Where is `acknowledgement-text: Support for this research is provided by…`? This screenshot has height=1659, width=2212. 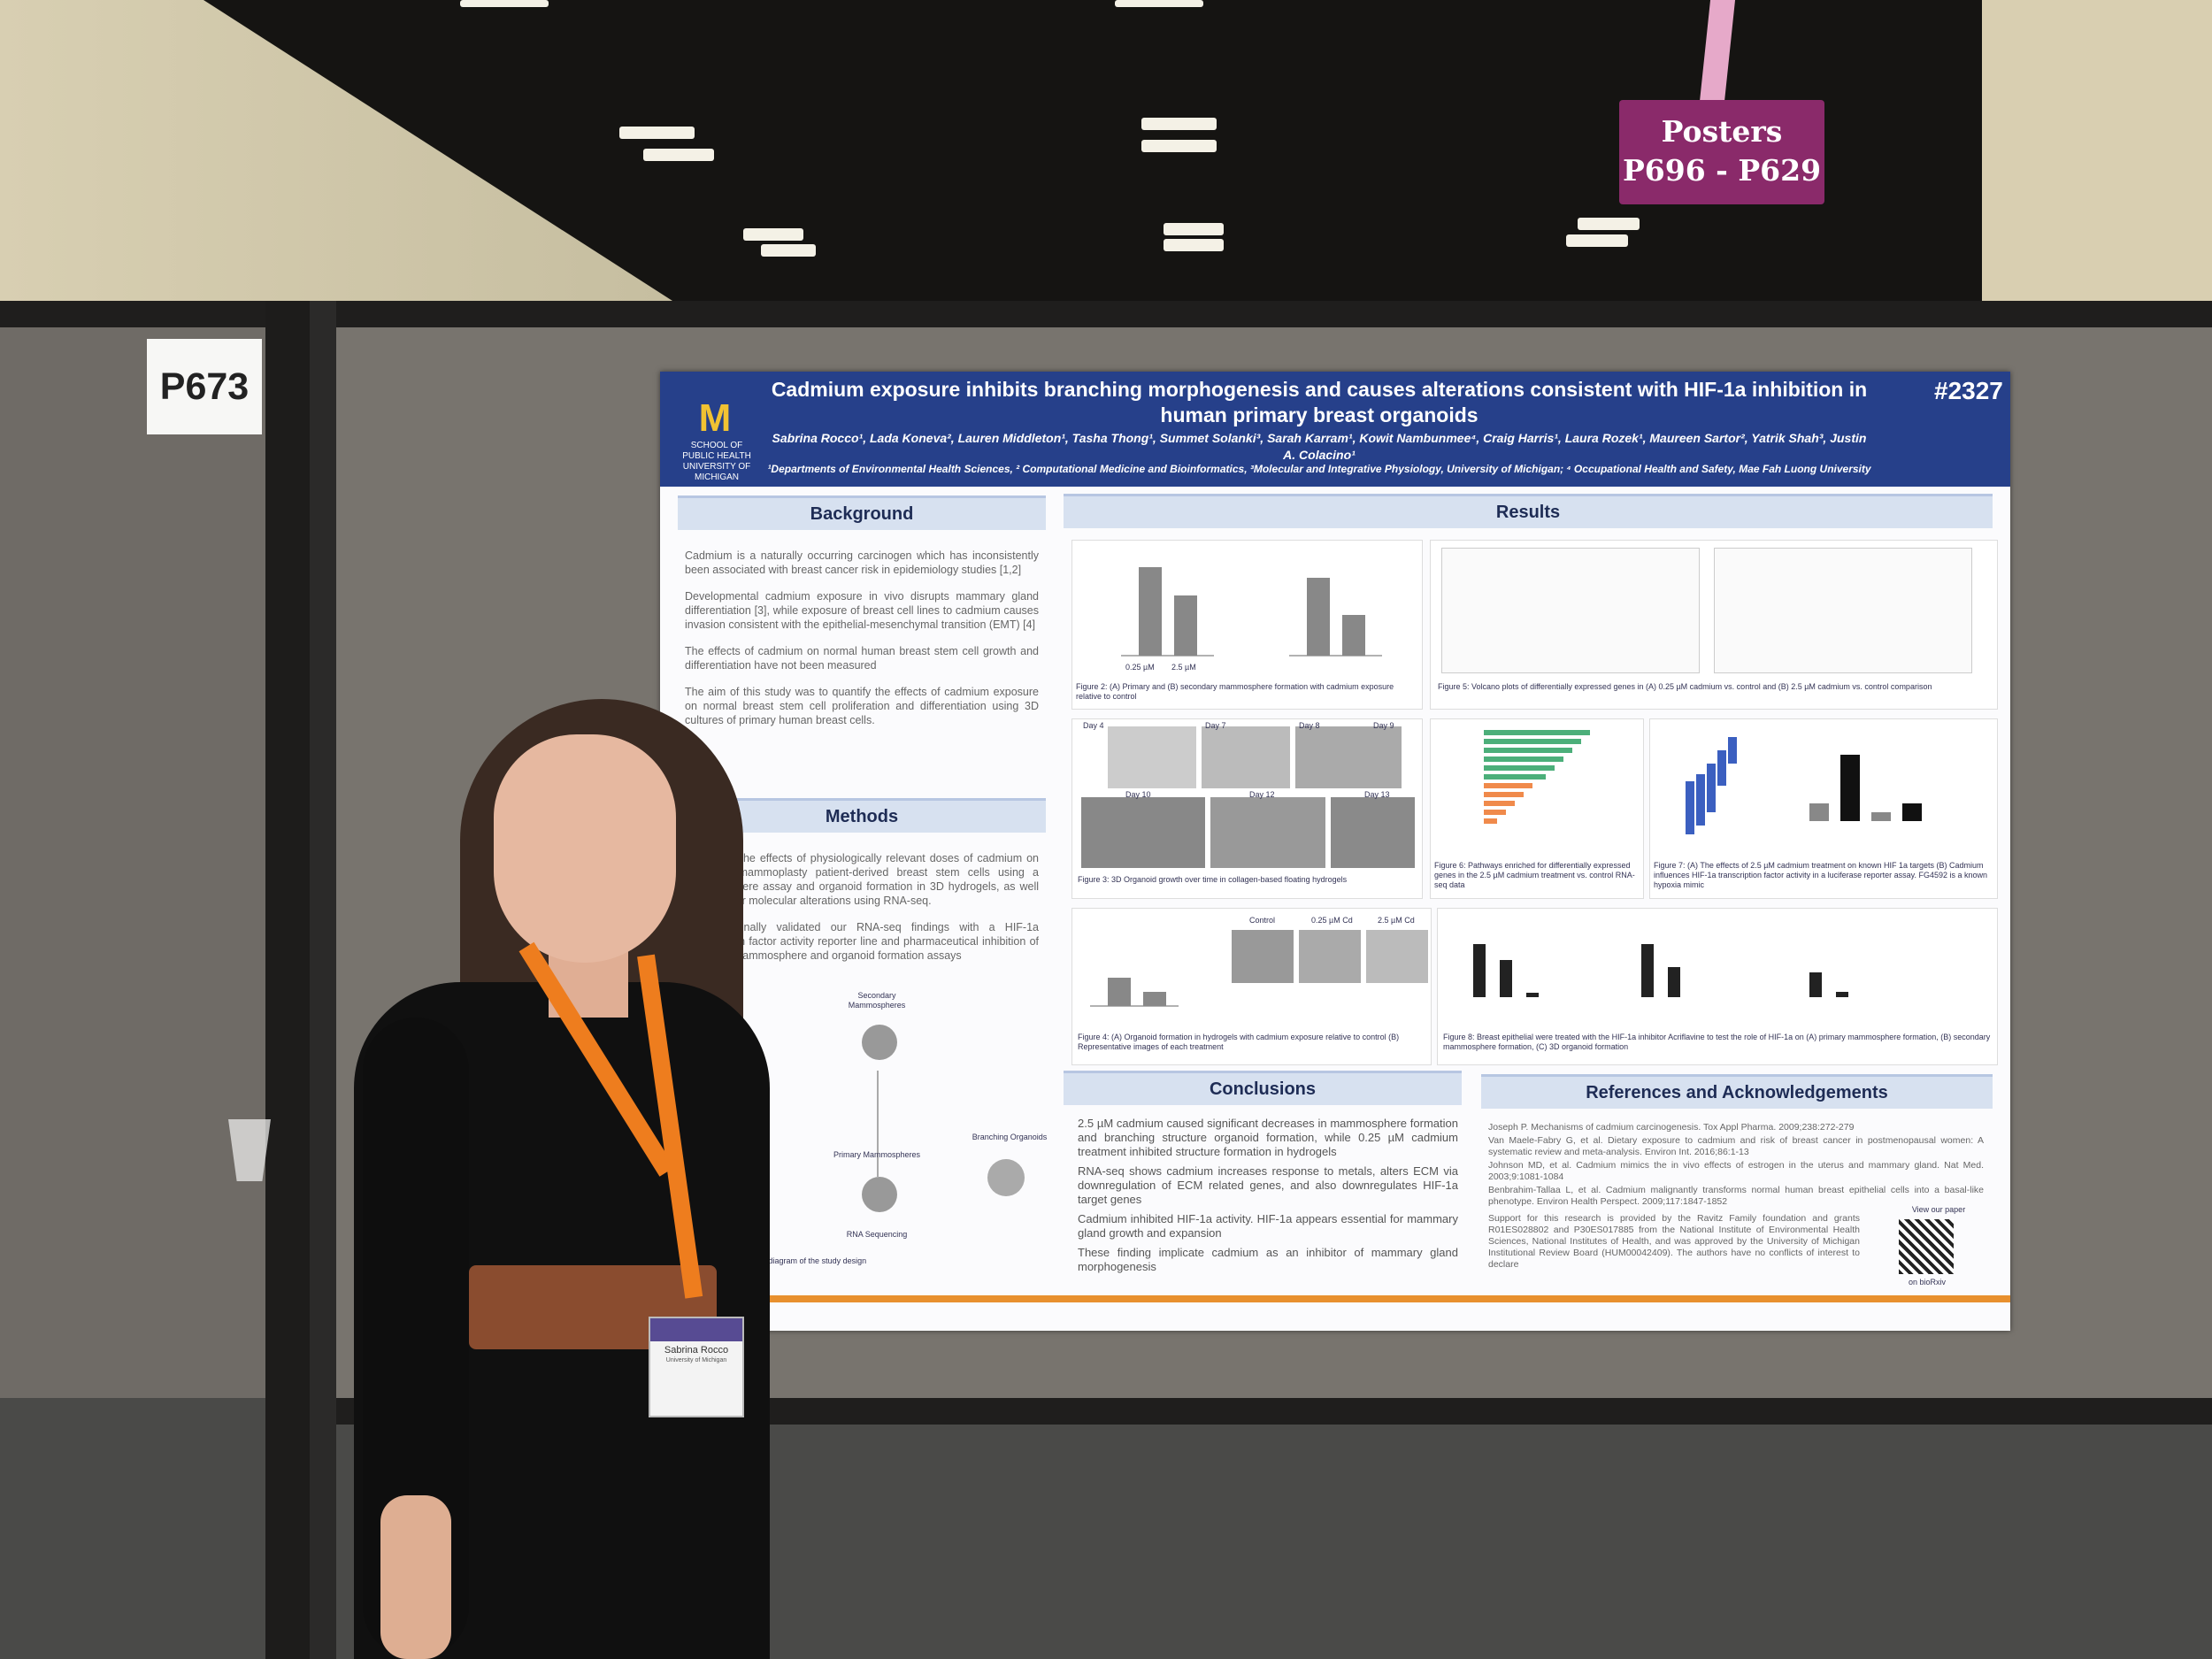 acknowledgement-text: Support for this research is provided by… is located at coordinates (1674, 1242).